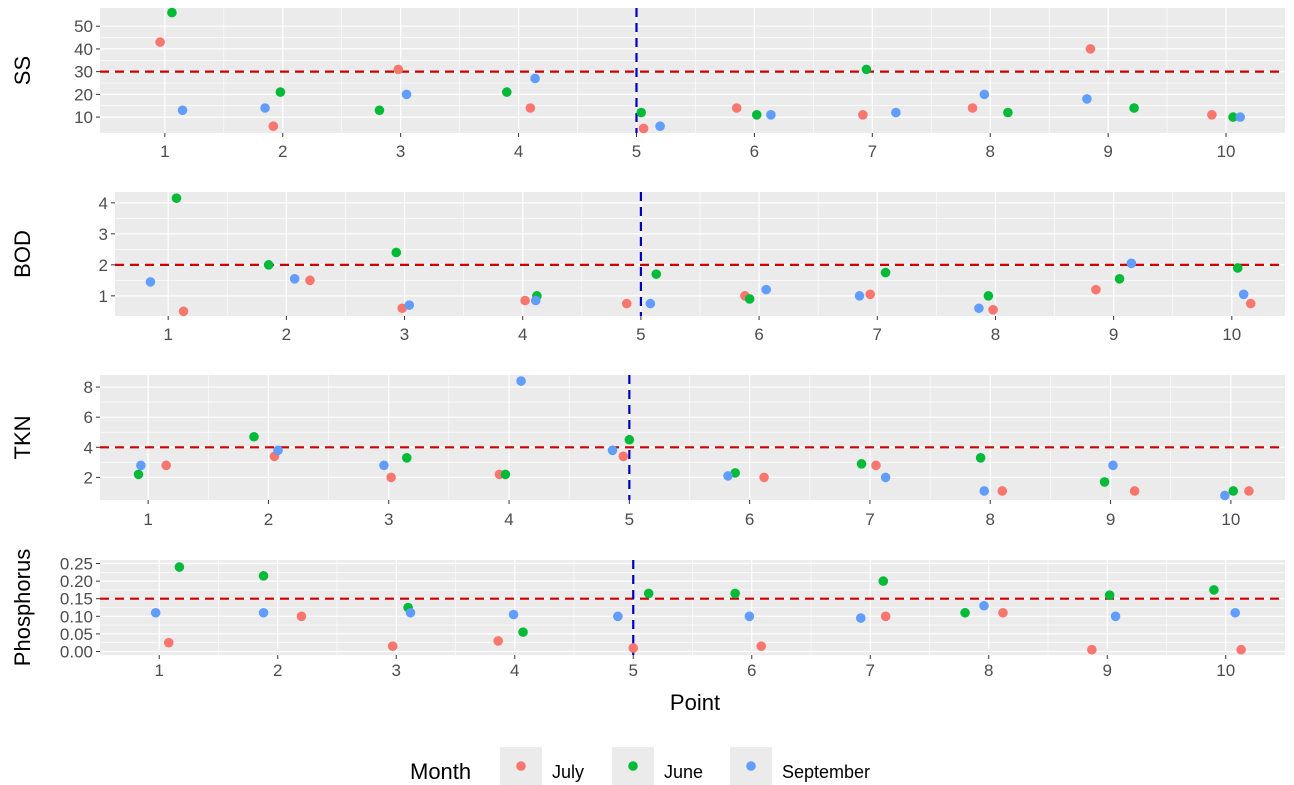 This screenshot has height=785, width=1294. I want to click on legend-key-june, so click(633, 766).